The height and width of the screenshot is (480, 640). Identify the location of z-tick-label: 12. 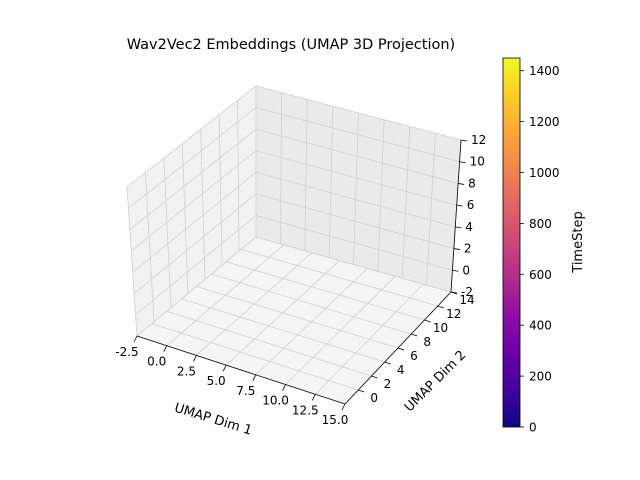
(478, 140).